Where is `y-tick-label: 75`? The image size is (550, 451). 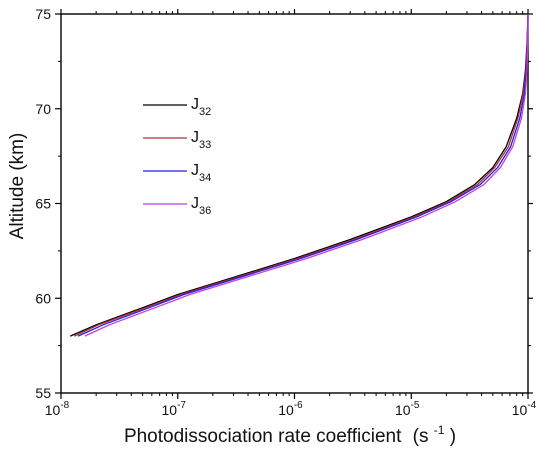 y-tick-label: 75 is located at coordinates (43, 14).